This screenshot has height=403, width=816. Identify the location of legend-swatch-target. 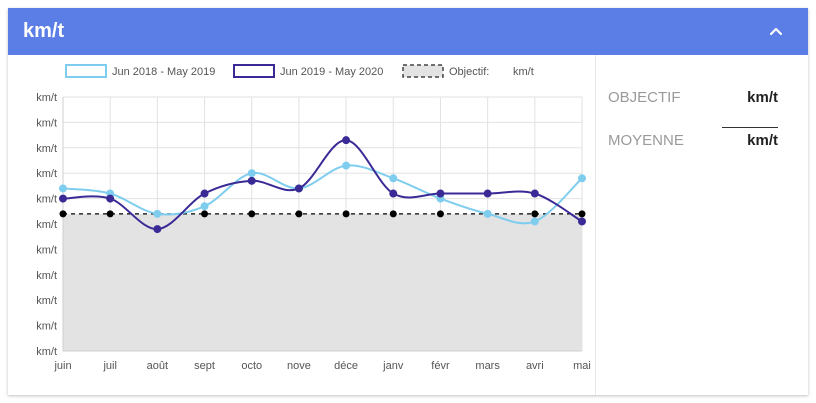
(423, 71).